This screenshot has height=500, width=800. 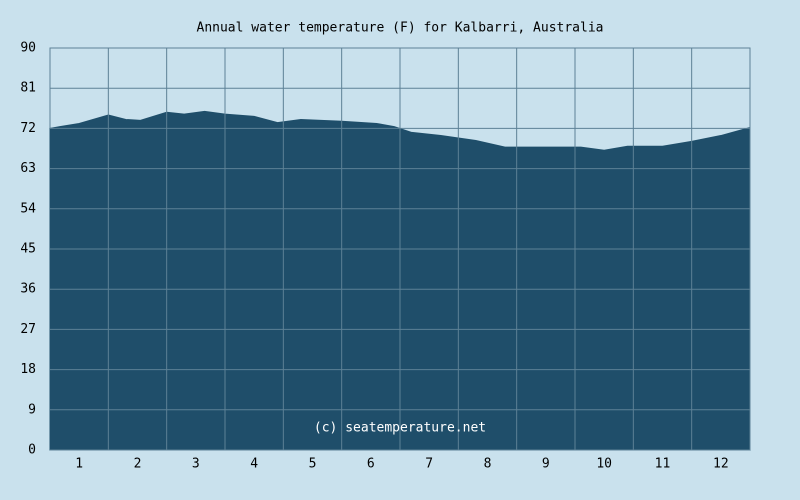 What do you see at coordinates (28, 329) in the screenshot?
I see `y-tick-label: 27` at bounding box center [28, 329].